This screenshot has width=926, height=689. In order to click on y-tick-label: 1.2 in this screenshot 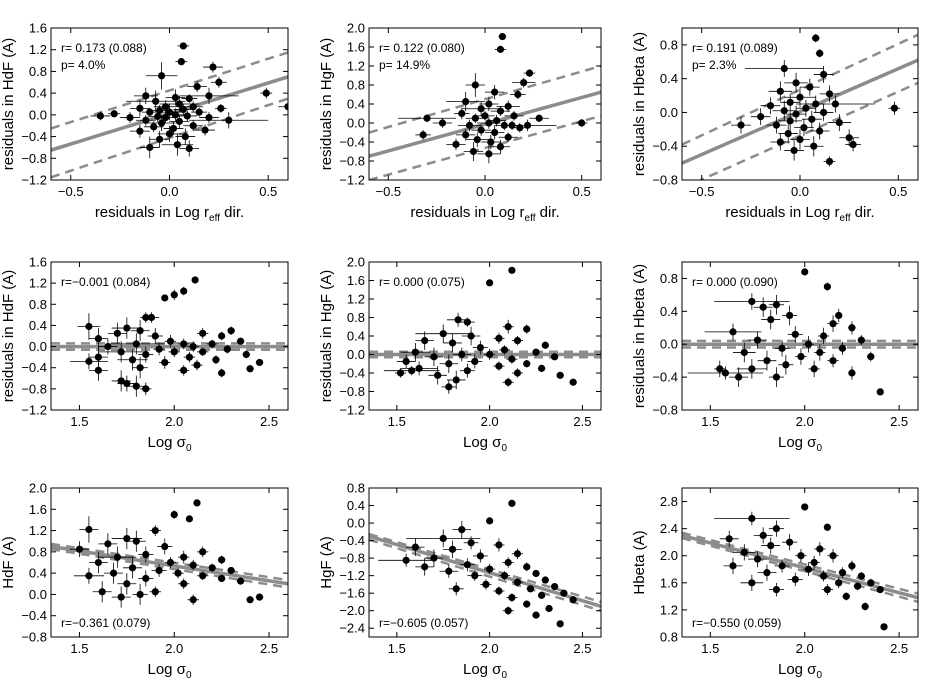, I will do `click(356, 299)`.